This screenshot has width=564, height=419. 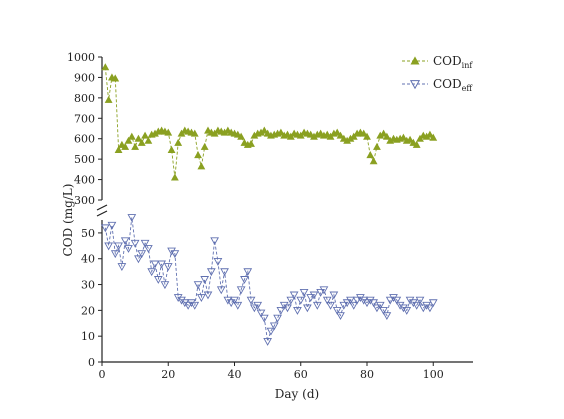 I want to click on legend: CODinf CODeff, so click(x=437, y=73).